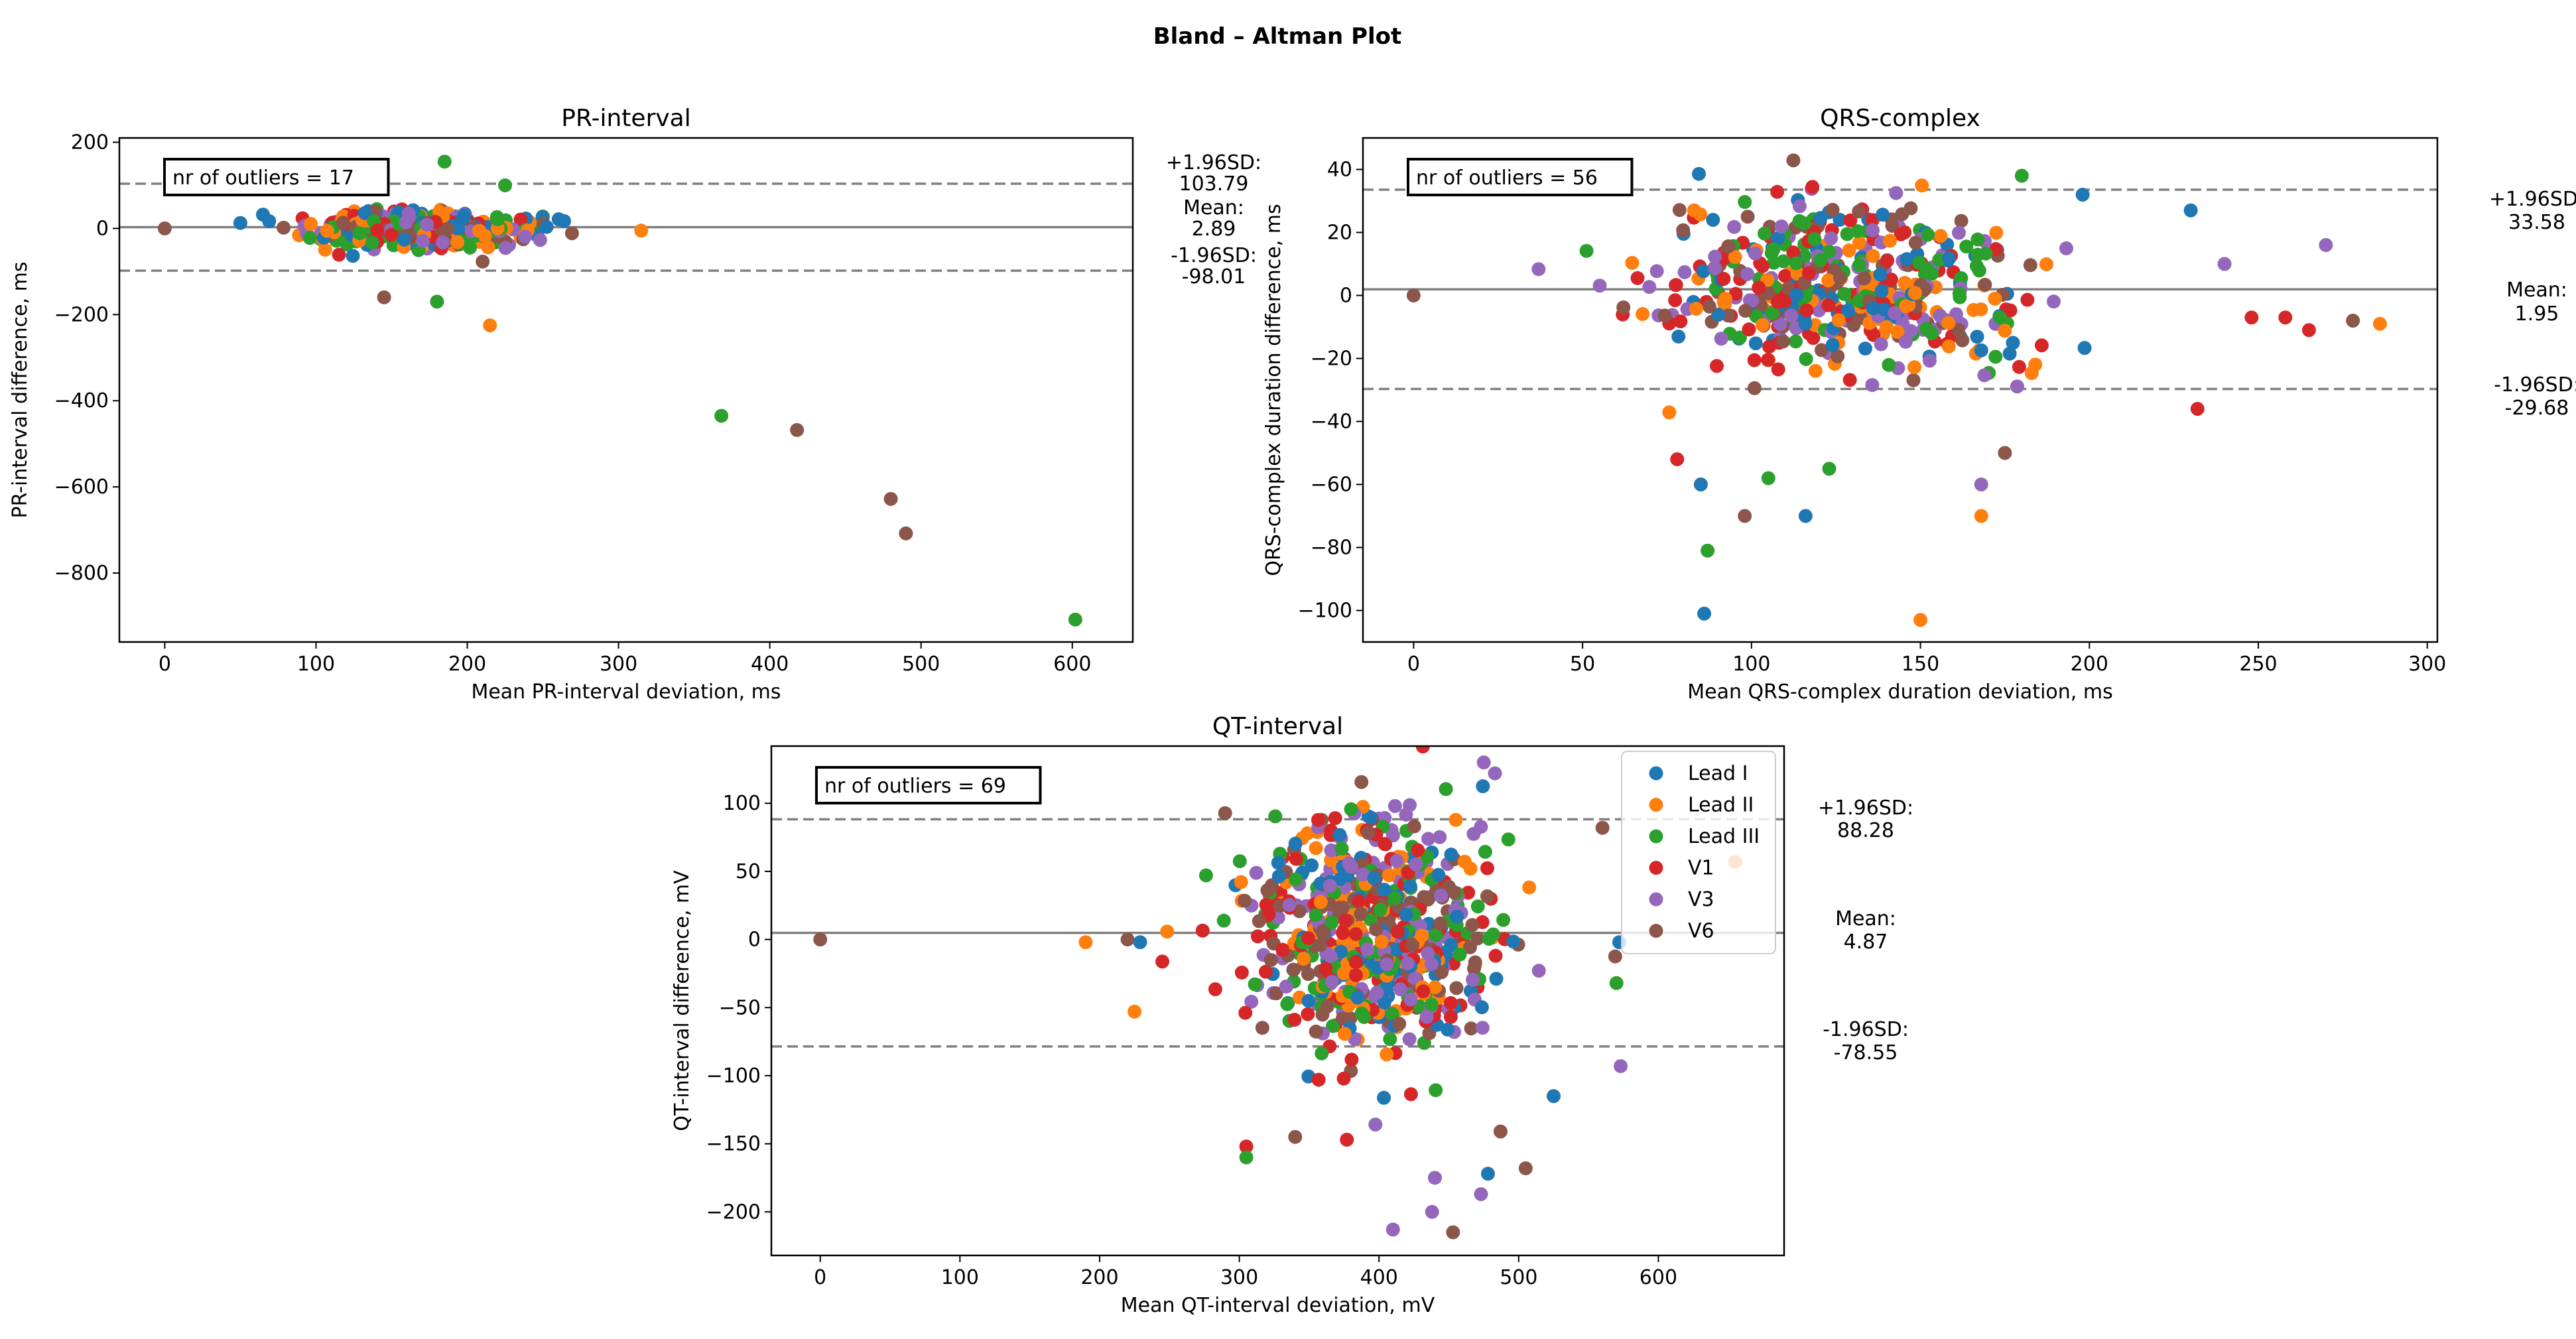 The width and height of the screenshot is (2576, 1339). I want to click on plot-frame, so click(626, 390).